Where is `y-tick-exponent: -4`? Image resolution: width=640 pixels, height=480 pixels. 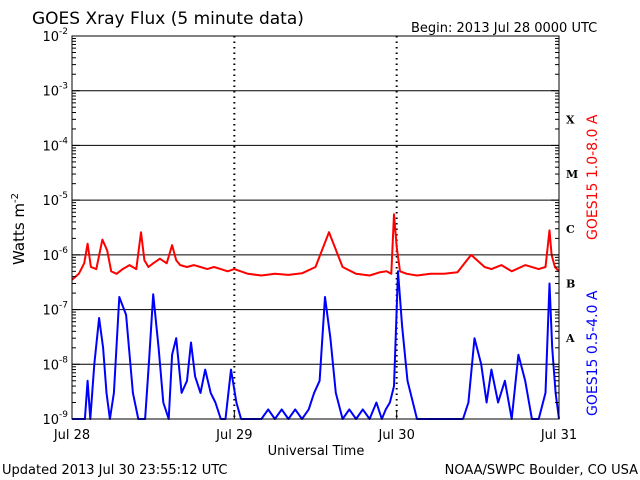
y-tick-exponent: -4 is located at coordinates (63, 141).